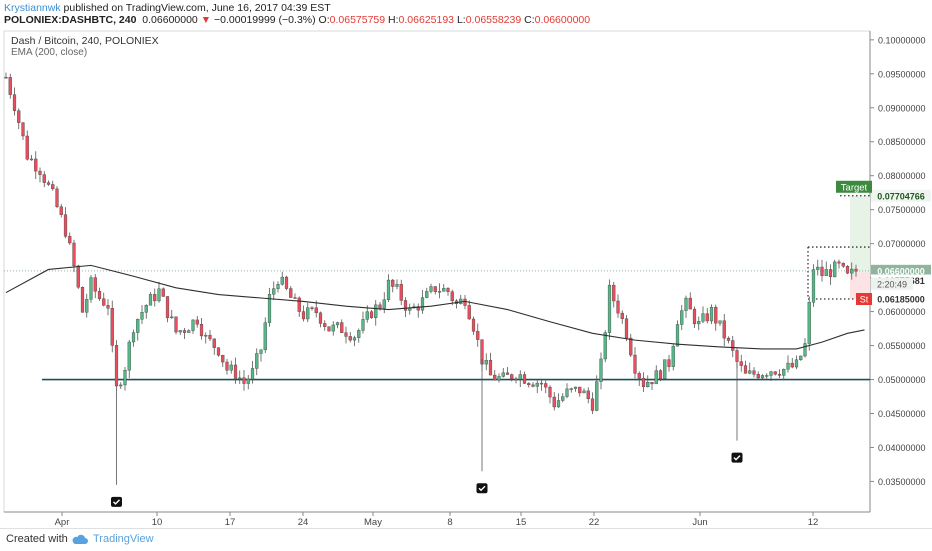 This screenshot has height=551, width=932. What do you see at coordinates (902, 414) in the screenshot?
I see `y-tick-label: 0.04500000` at bounding box center [902, 414].